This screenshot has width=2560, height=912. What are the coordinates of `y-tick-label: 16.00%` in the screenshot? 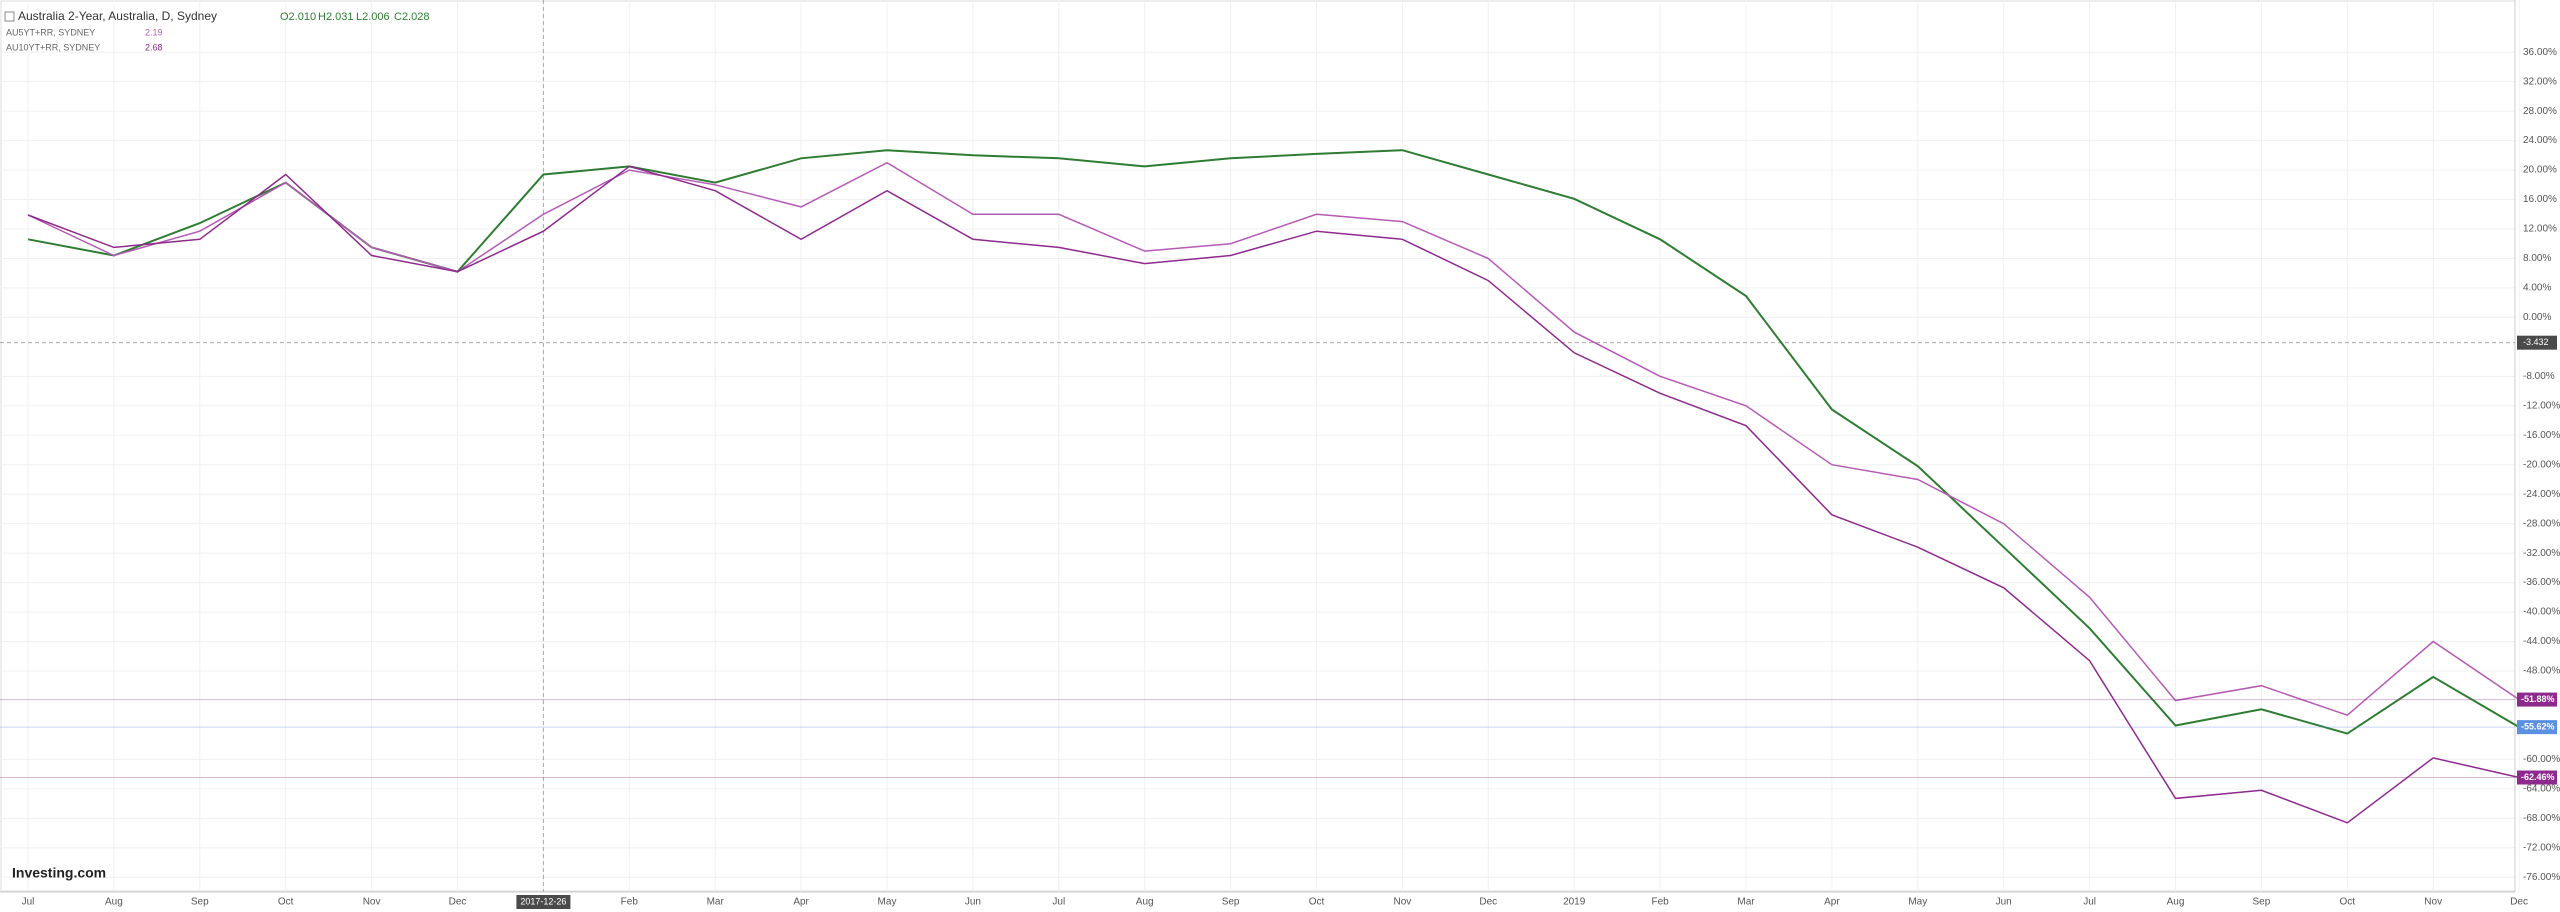 It's located at (2540, 199).